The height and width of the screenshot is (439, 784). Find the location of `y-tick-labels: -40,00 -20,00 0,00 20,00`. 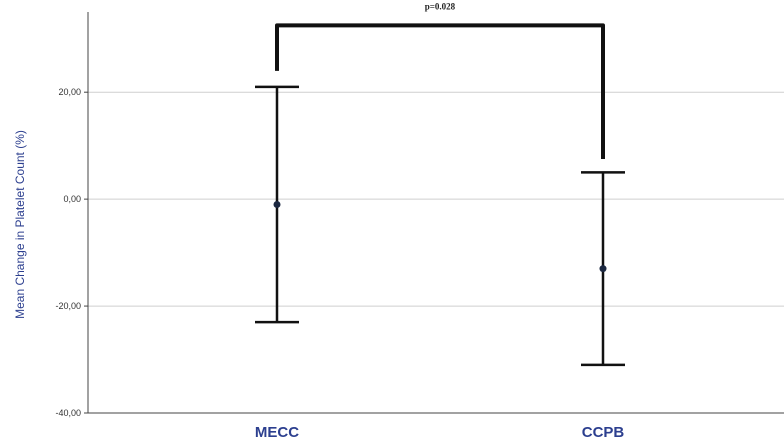

y-tick-labels: -40,00 -20,00 0,00 20,00 is located at coordinates (71, 252).